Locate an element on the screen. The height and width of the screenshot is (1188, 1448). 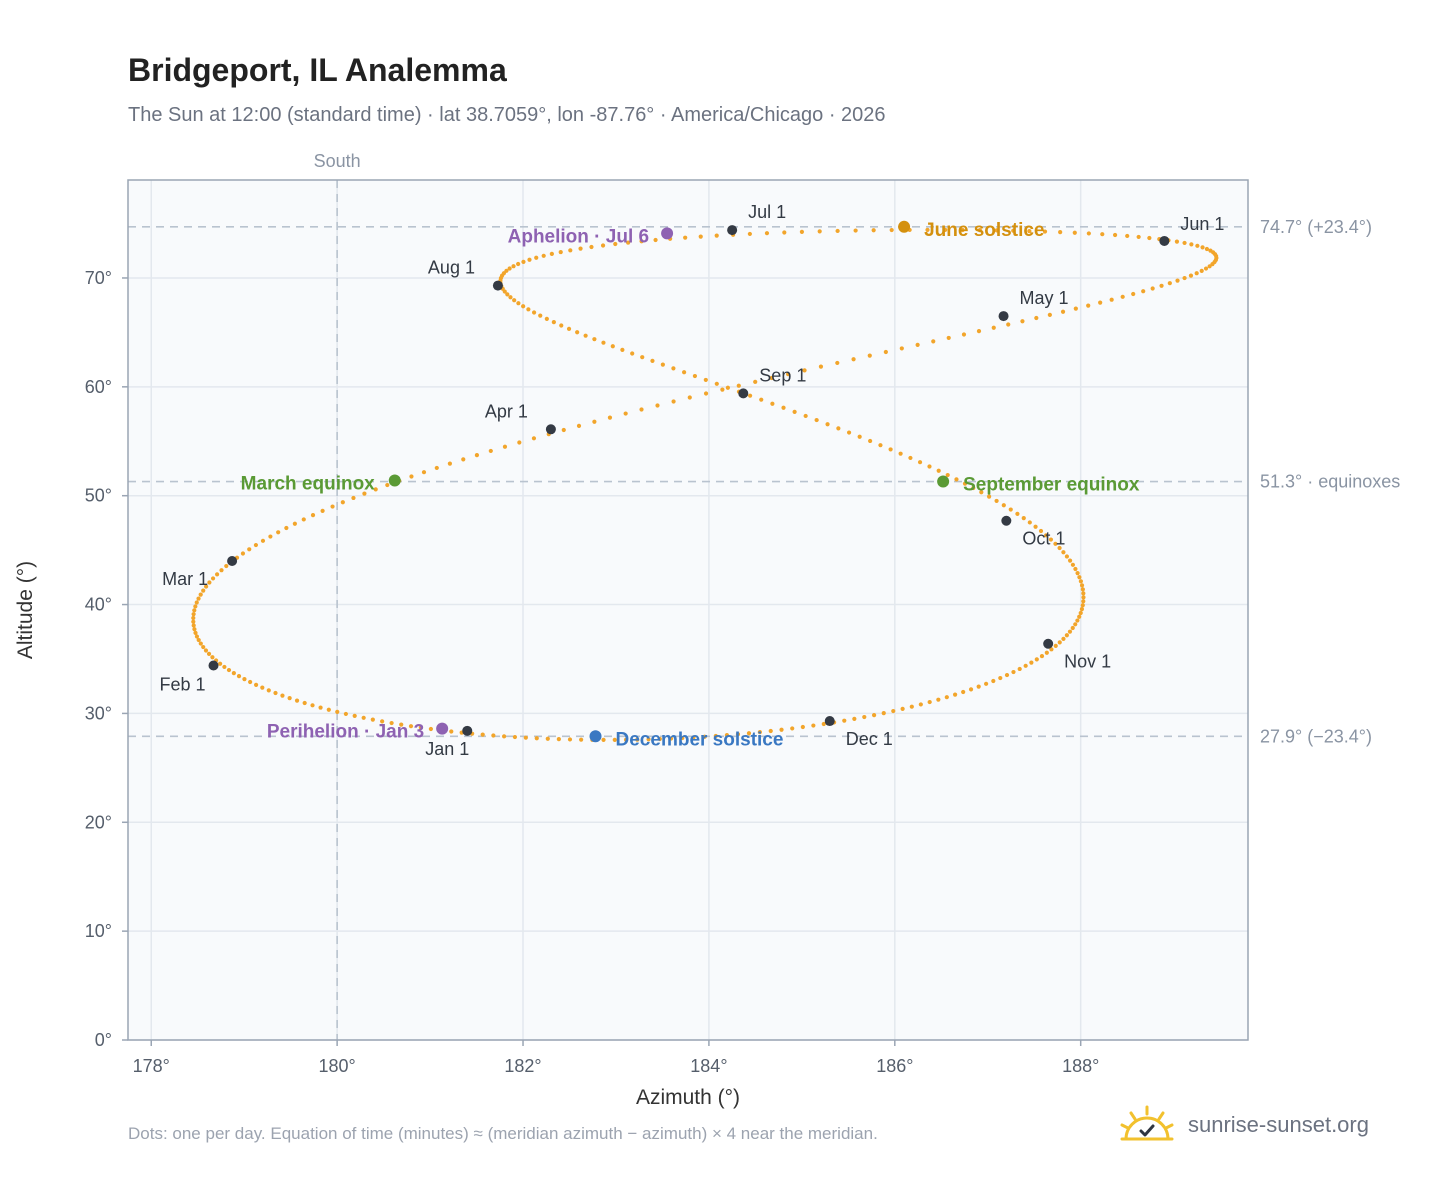
month-label: Feb 1 is located at coordinates (183, 685).